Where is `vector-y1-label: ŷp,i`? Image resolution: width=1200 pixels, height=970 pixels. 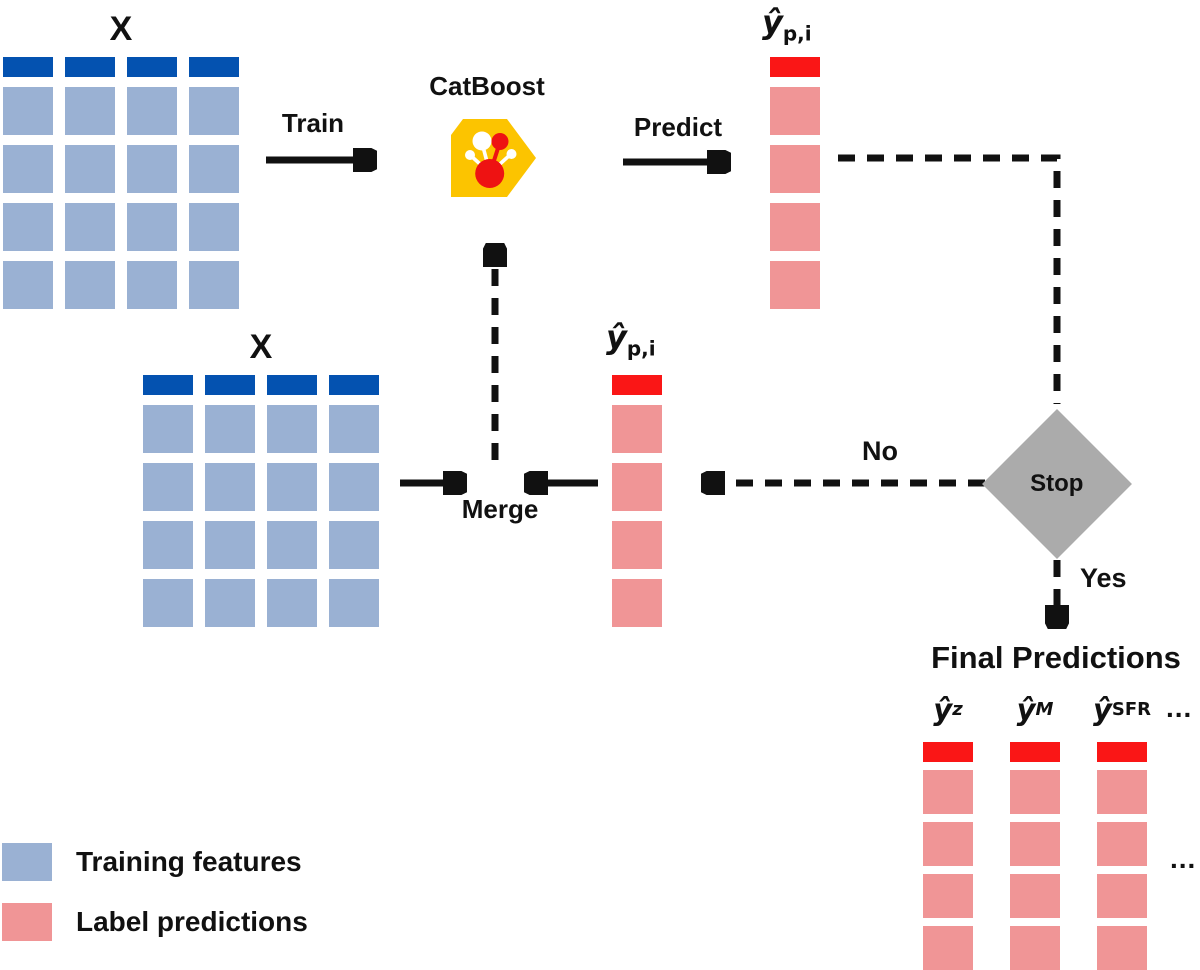 vector-y1-label: ŷp,i is located at coordinates (787, 24).